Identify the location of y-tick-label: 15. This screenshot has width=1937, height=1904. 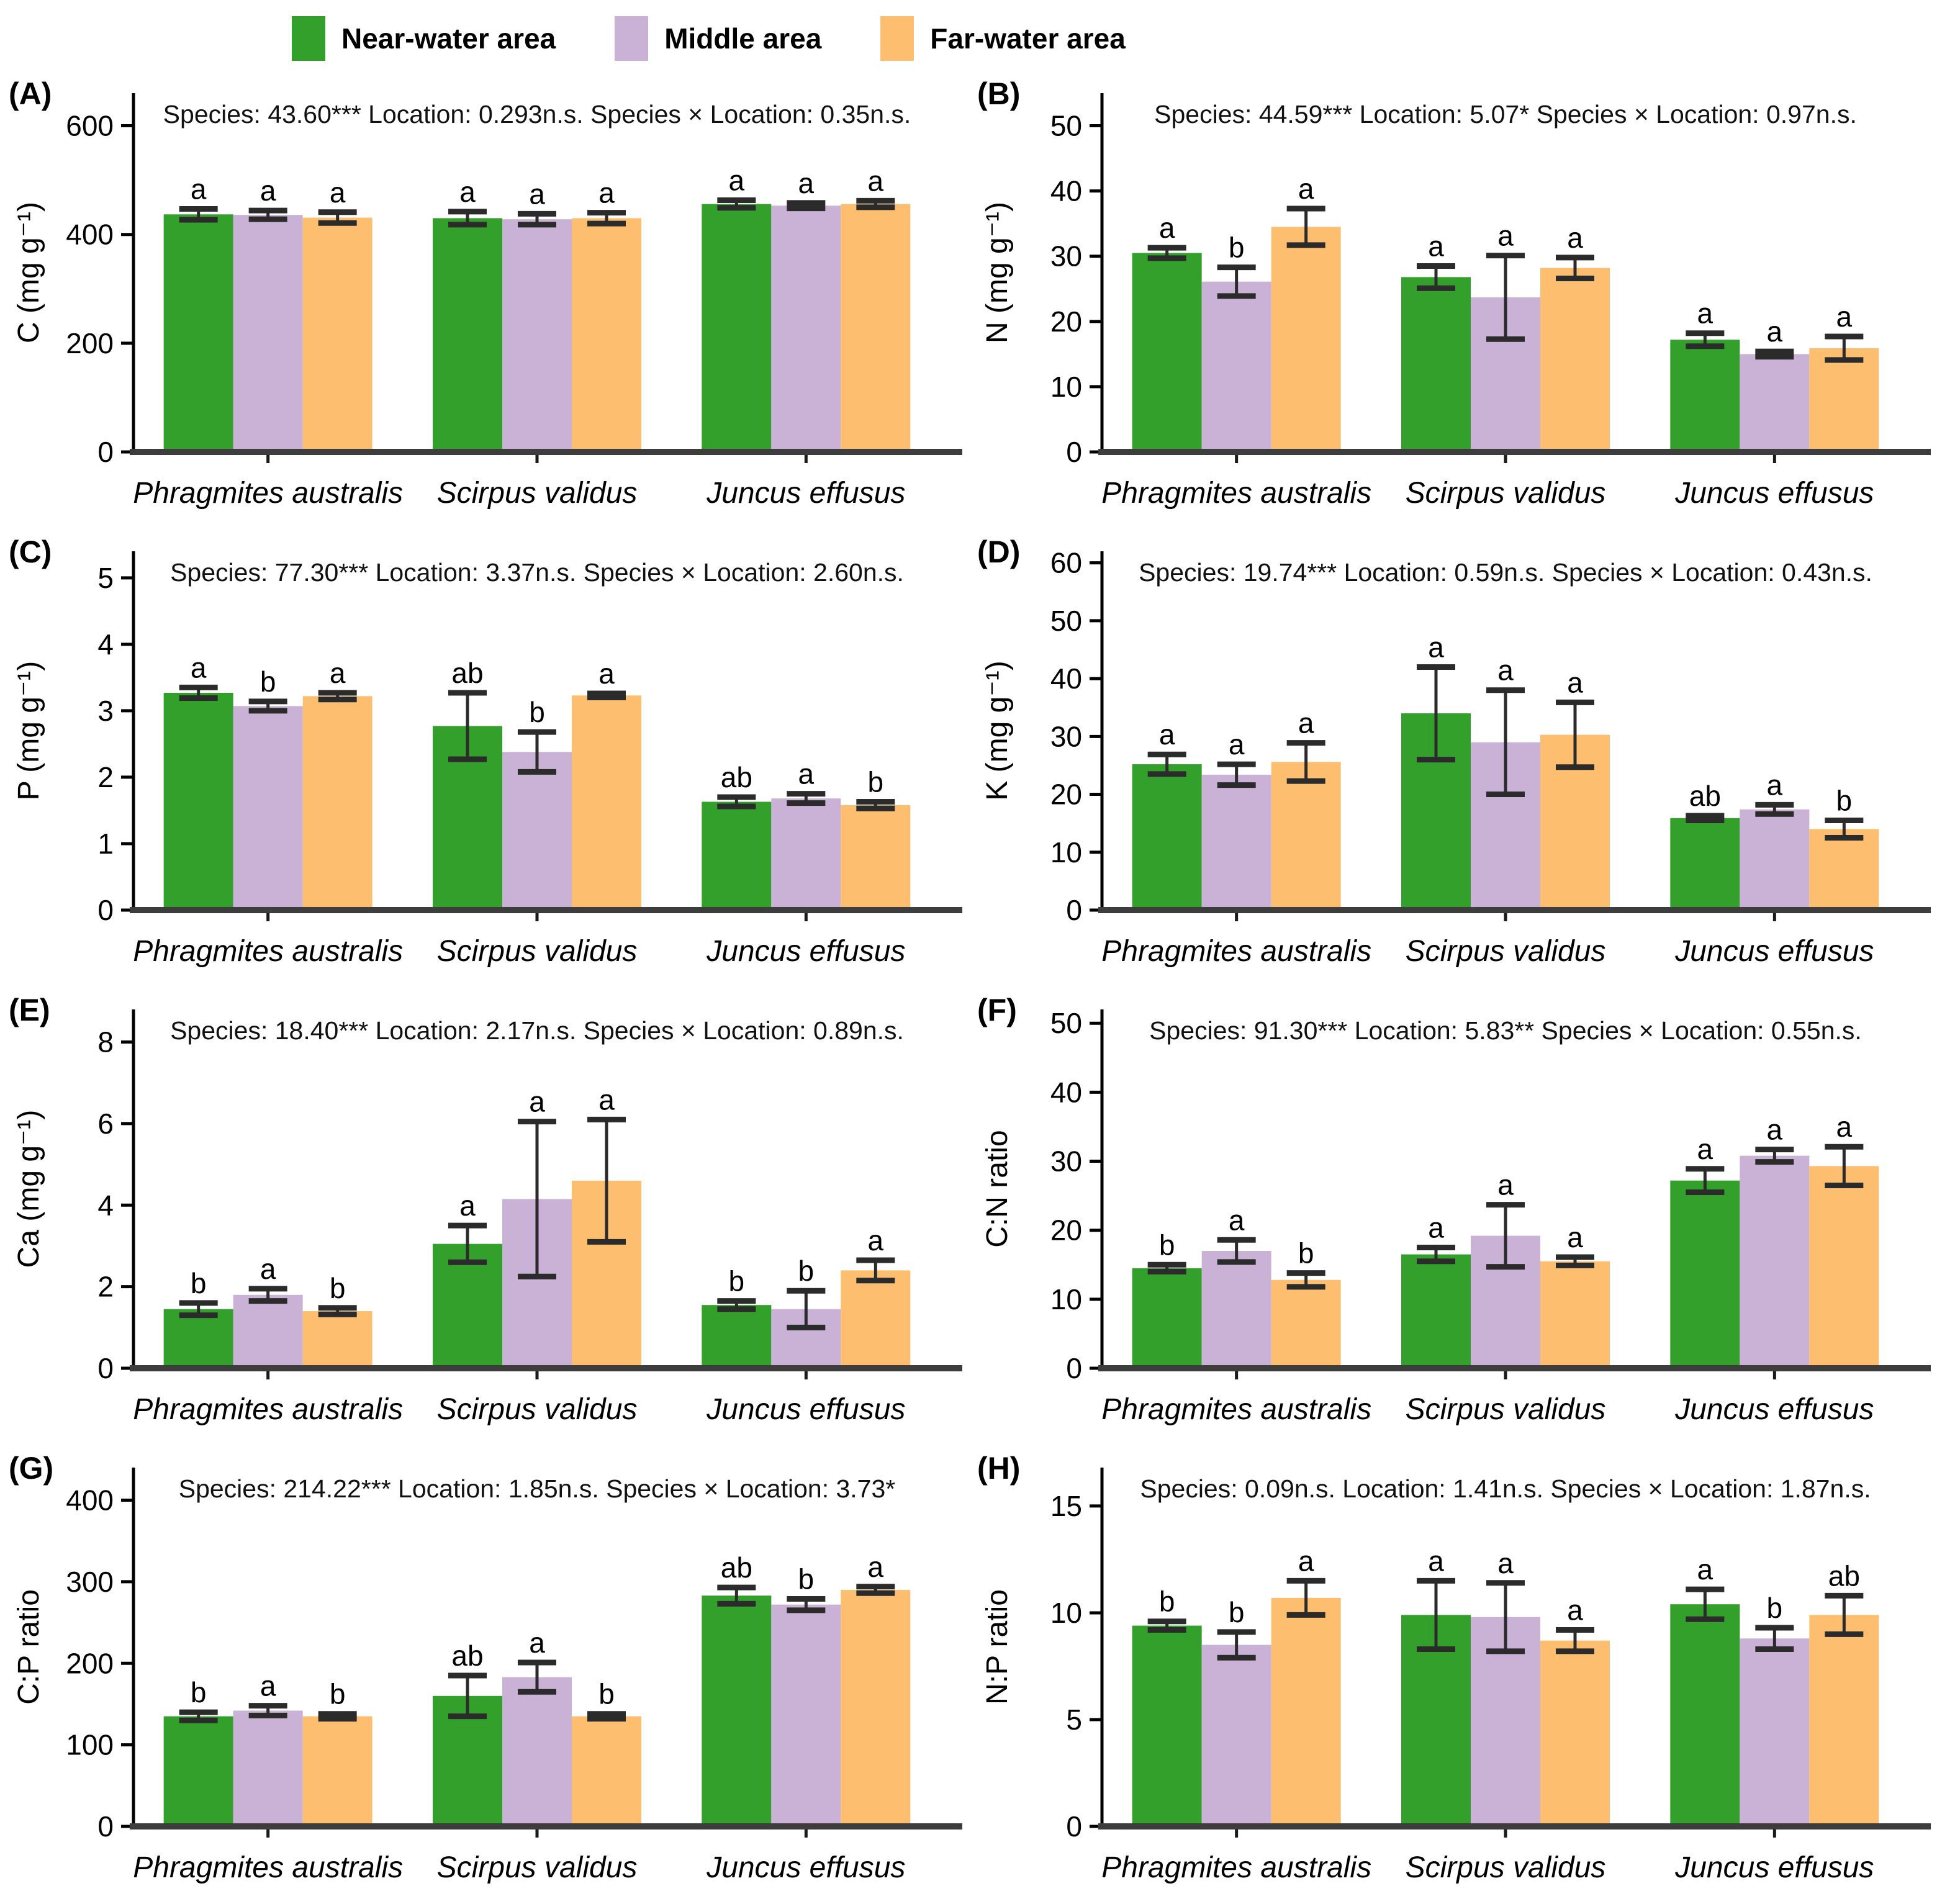
(1066, 1506).